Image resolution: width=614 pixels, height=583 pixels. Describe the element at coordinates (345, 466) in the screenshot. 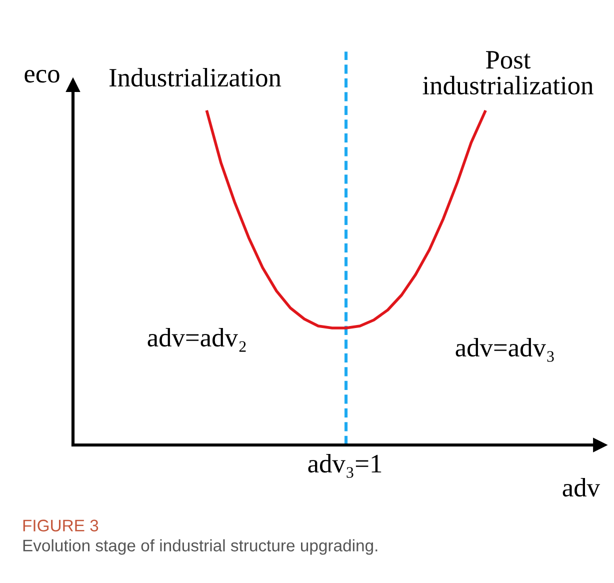

I see `text: adv₃=1` at that location.